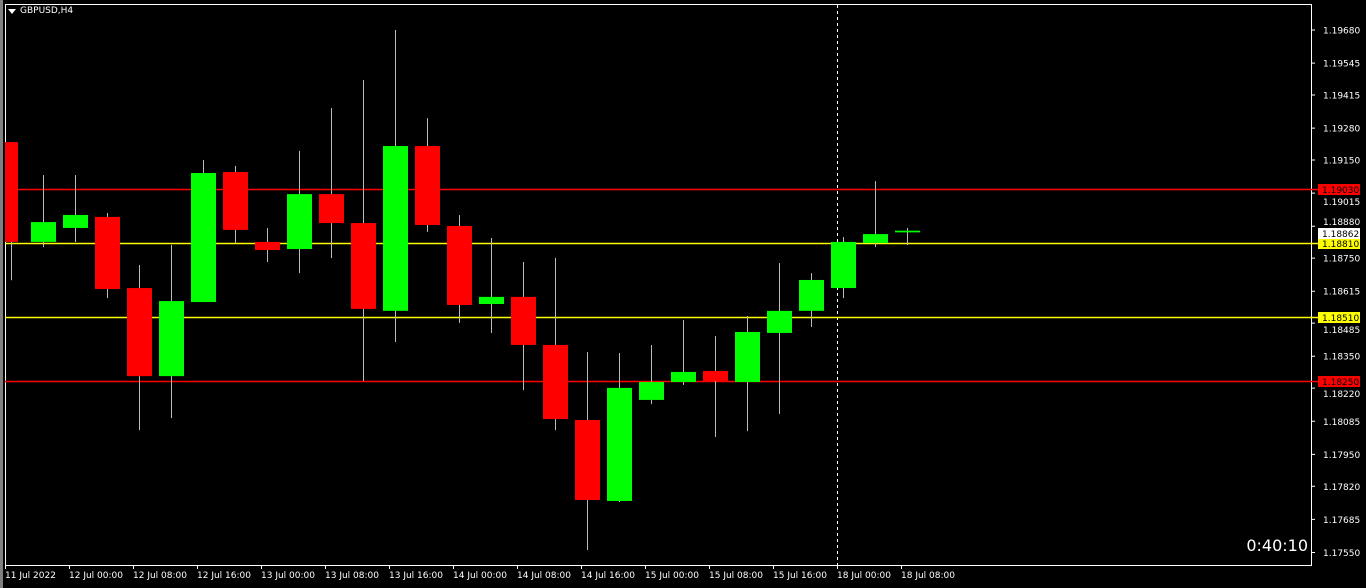 The height and width of the screenshot is (588, 1366). What do you see at coordinates (608, 576) in the screenshot?
I see `time-tick-label: 14 Jul 16:00` at bounding box center [608, 576].